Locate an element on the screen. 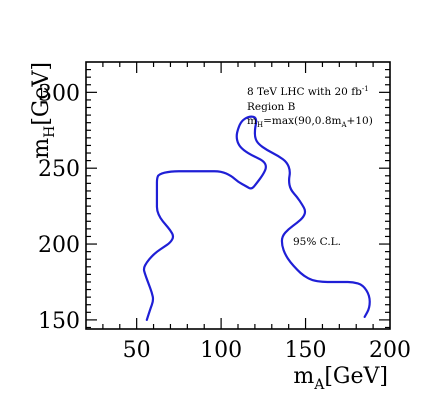 This screenshot has width=429, height=413. y-axis-label-main: m is located at coordinates (41, 148).